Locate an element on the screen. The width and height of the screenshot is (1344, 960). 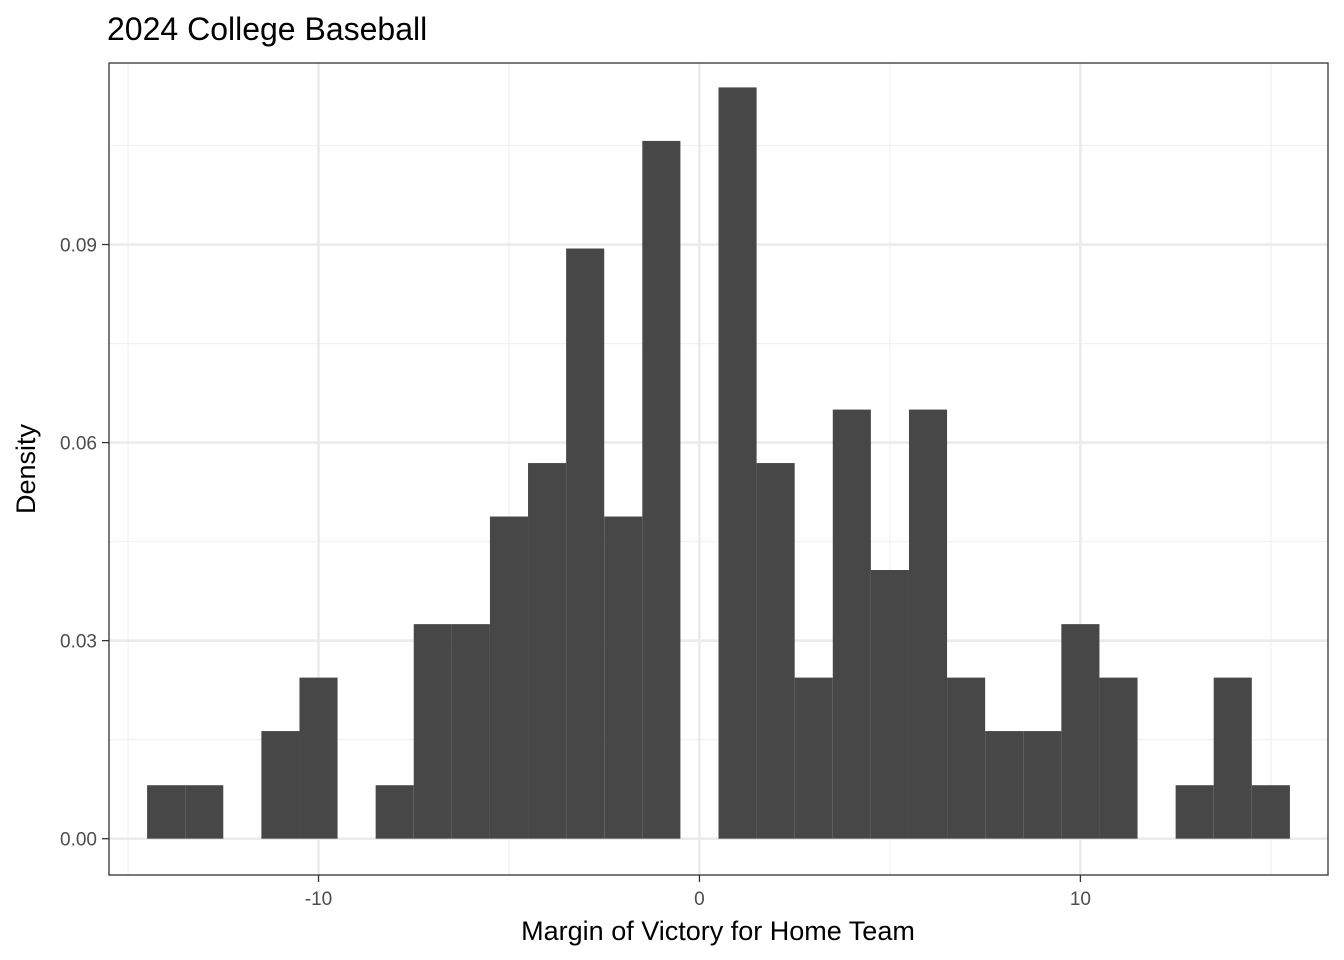
y-tick-label: 0.09 is located at coordinates (78, 246).